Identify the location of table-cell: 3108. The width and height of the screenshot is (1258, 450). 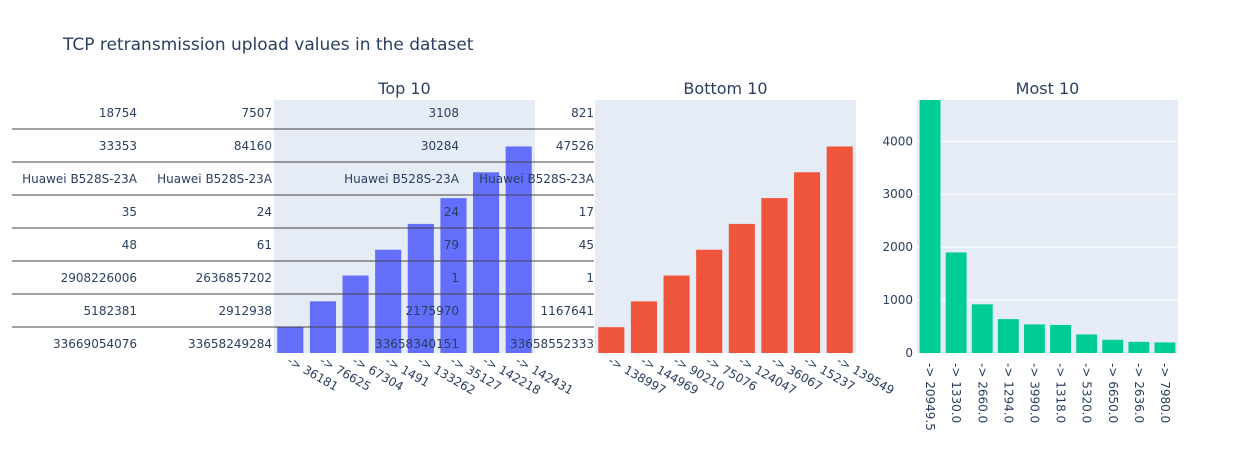
(443, 113).